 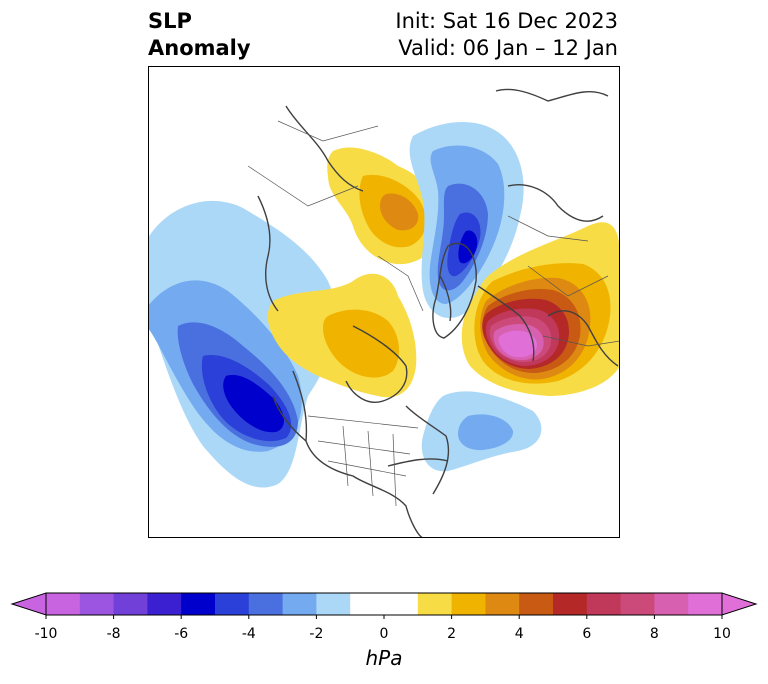 I want to click on scandinavia-high-shading, so click(x=540, y=309).